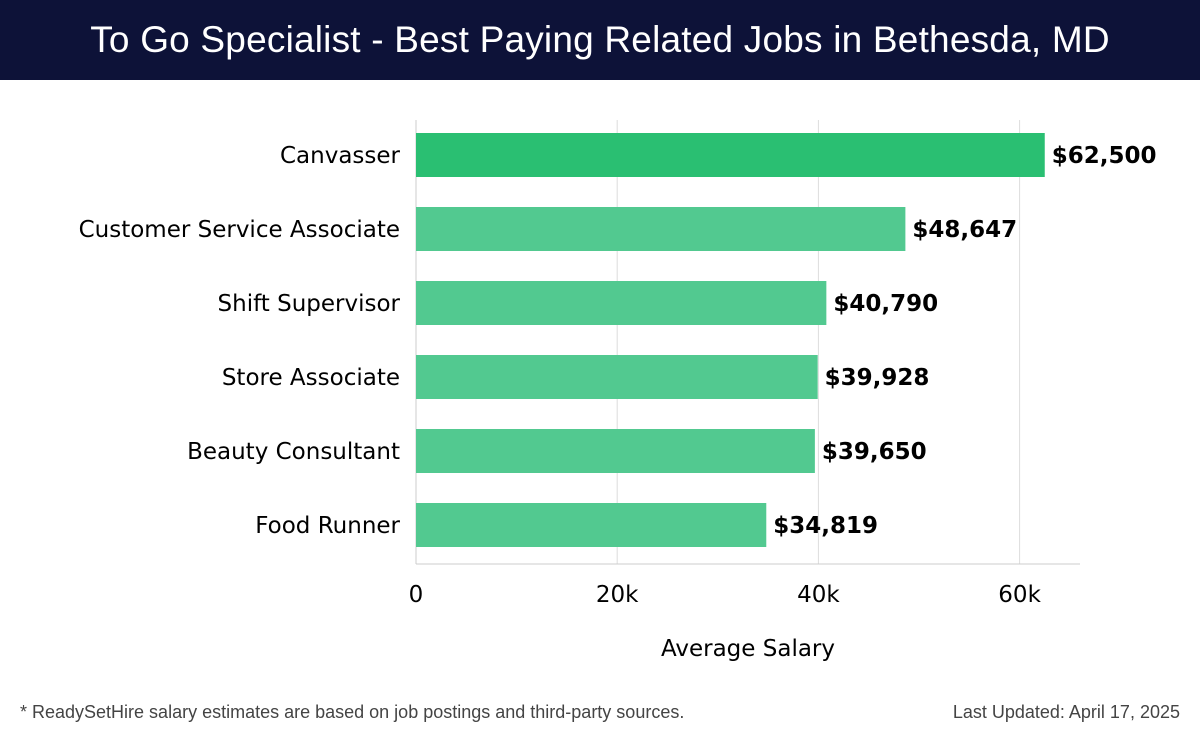  I want to click on category-label: Food Runner, so click(327, 526).